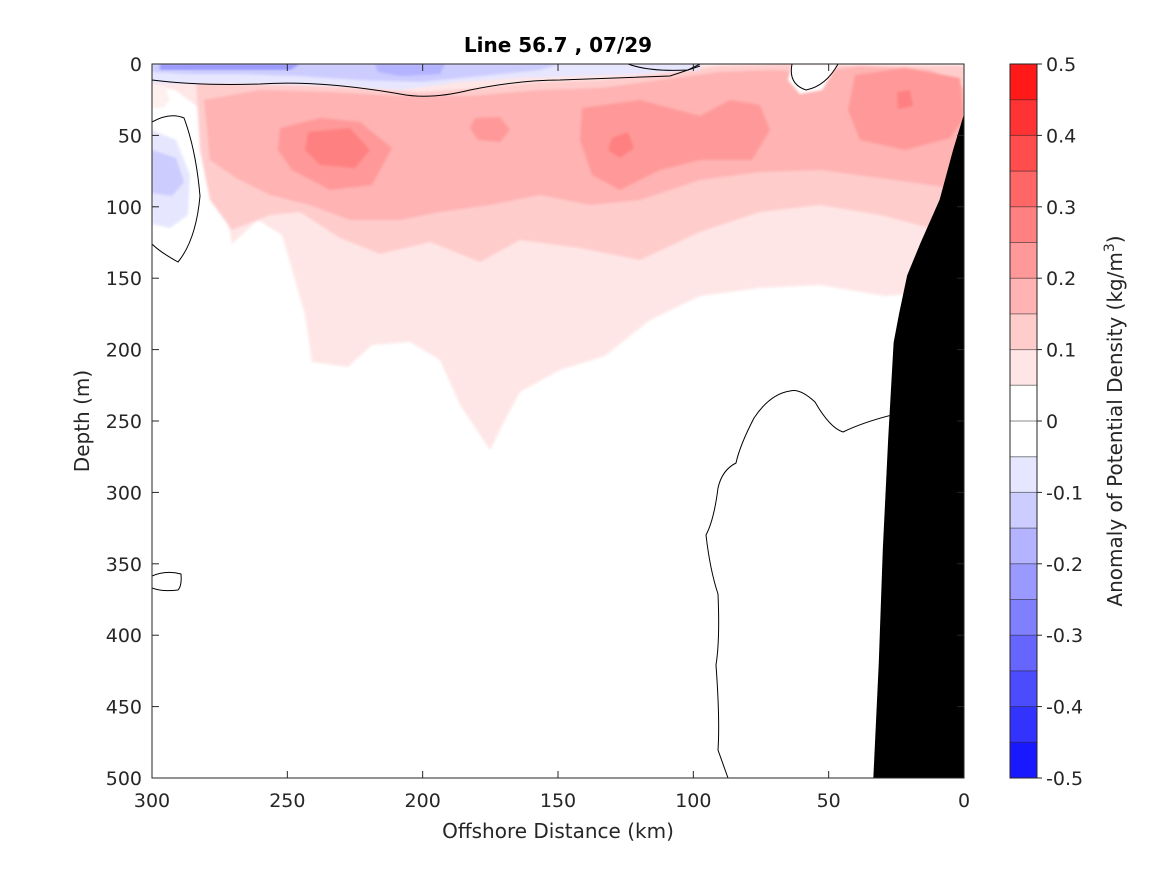  What do you see at coordinates (1115, 429) in the screenshot?
I see `colorbar-label-main: Anomaly of Potential Density (kg/m` at bounding box center [1115, 429].